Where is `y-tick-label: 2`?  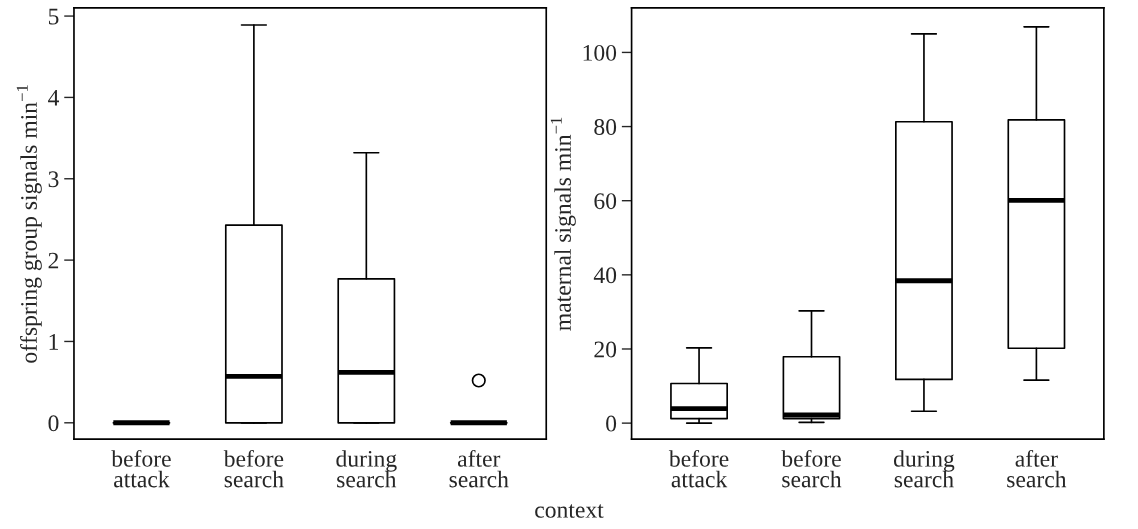
y-tick-label: 2 is located at coordinates (53, 260).